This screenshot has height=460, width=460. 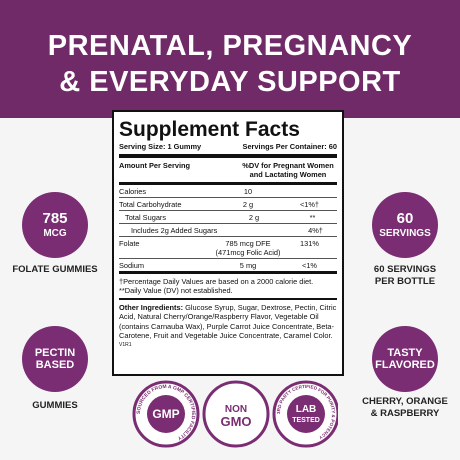 What do you see at coordinates (228, 264) in the screenshot?
I see `facts-row: Sodium 5 mg <1%` at bounding box center [228, 264].